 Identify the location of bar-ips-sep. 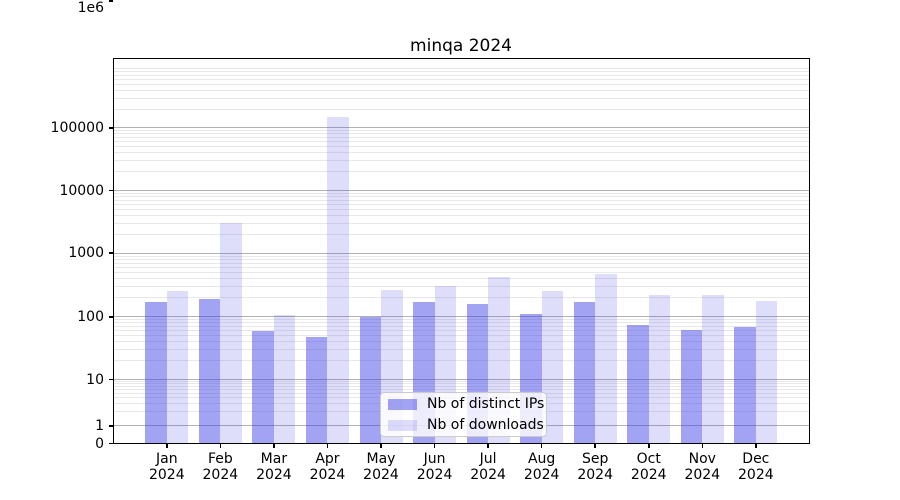
(584, 372).